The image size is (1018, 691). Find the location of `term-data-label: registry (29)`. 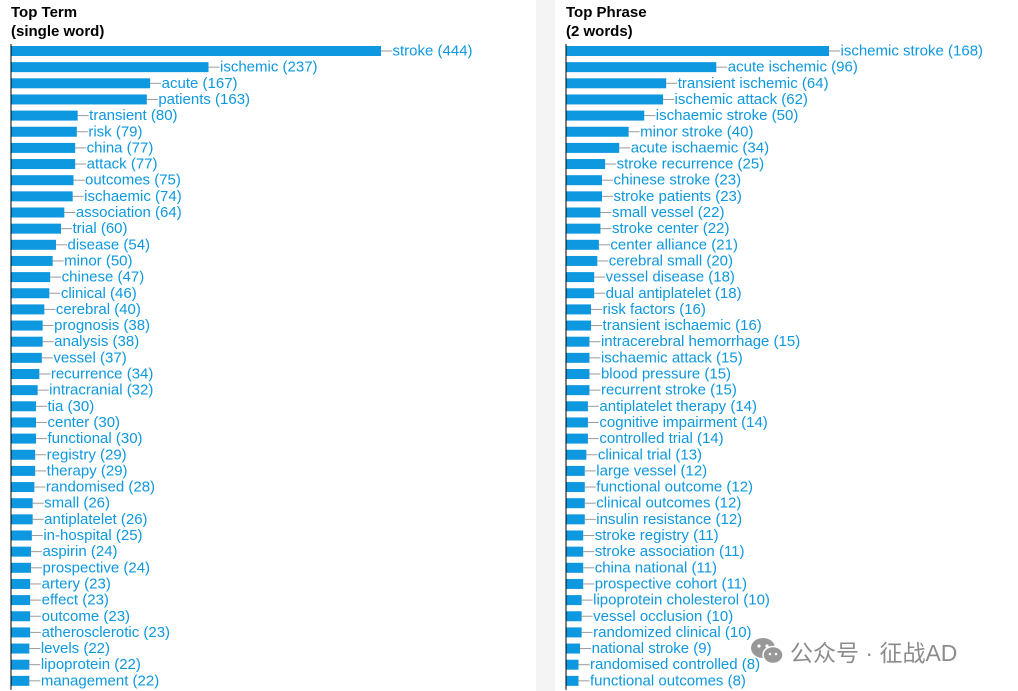

term-data-label: registry (29) is located at coordinates (87, 454).